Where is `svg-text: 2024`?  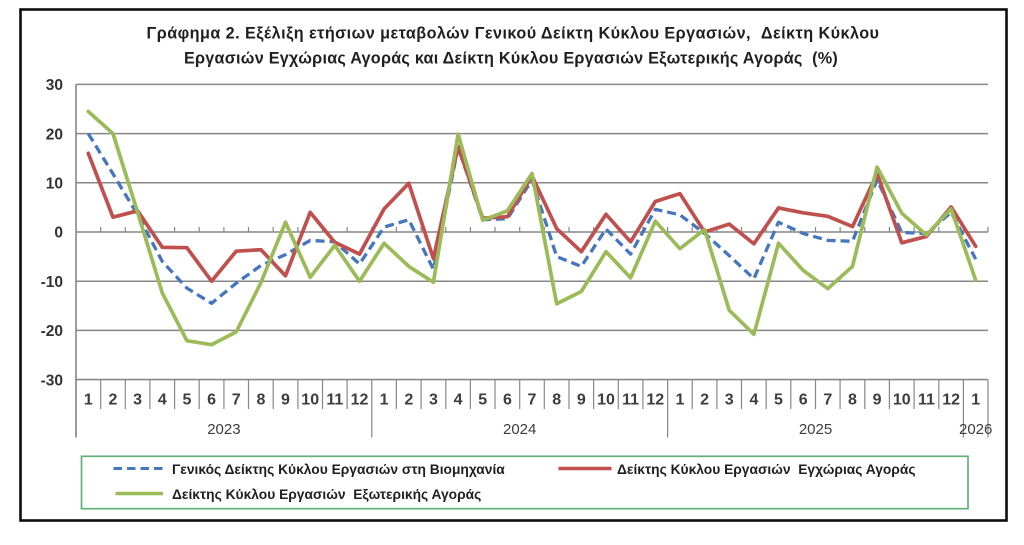
svg-text: 2024 is located at coordinates (519, 429).